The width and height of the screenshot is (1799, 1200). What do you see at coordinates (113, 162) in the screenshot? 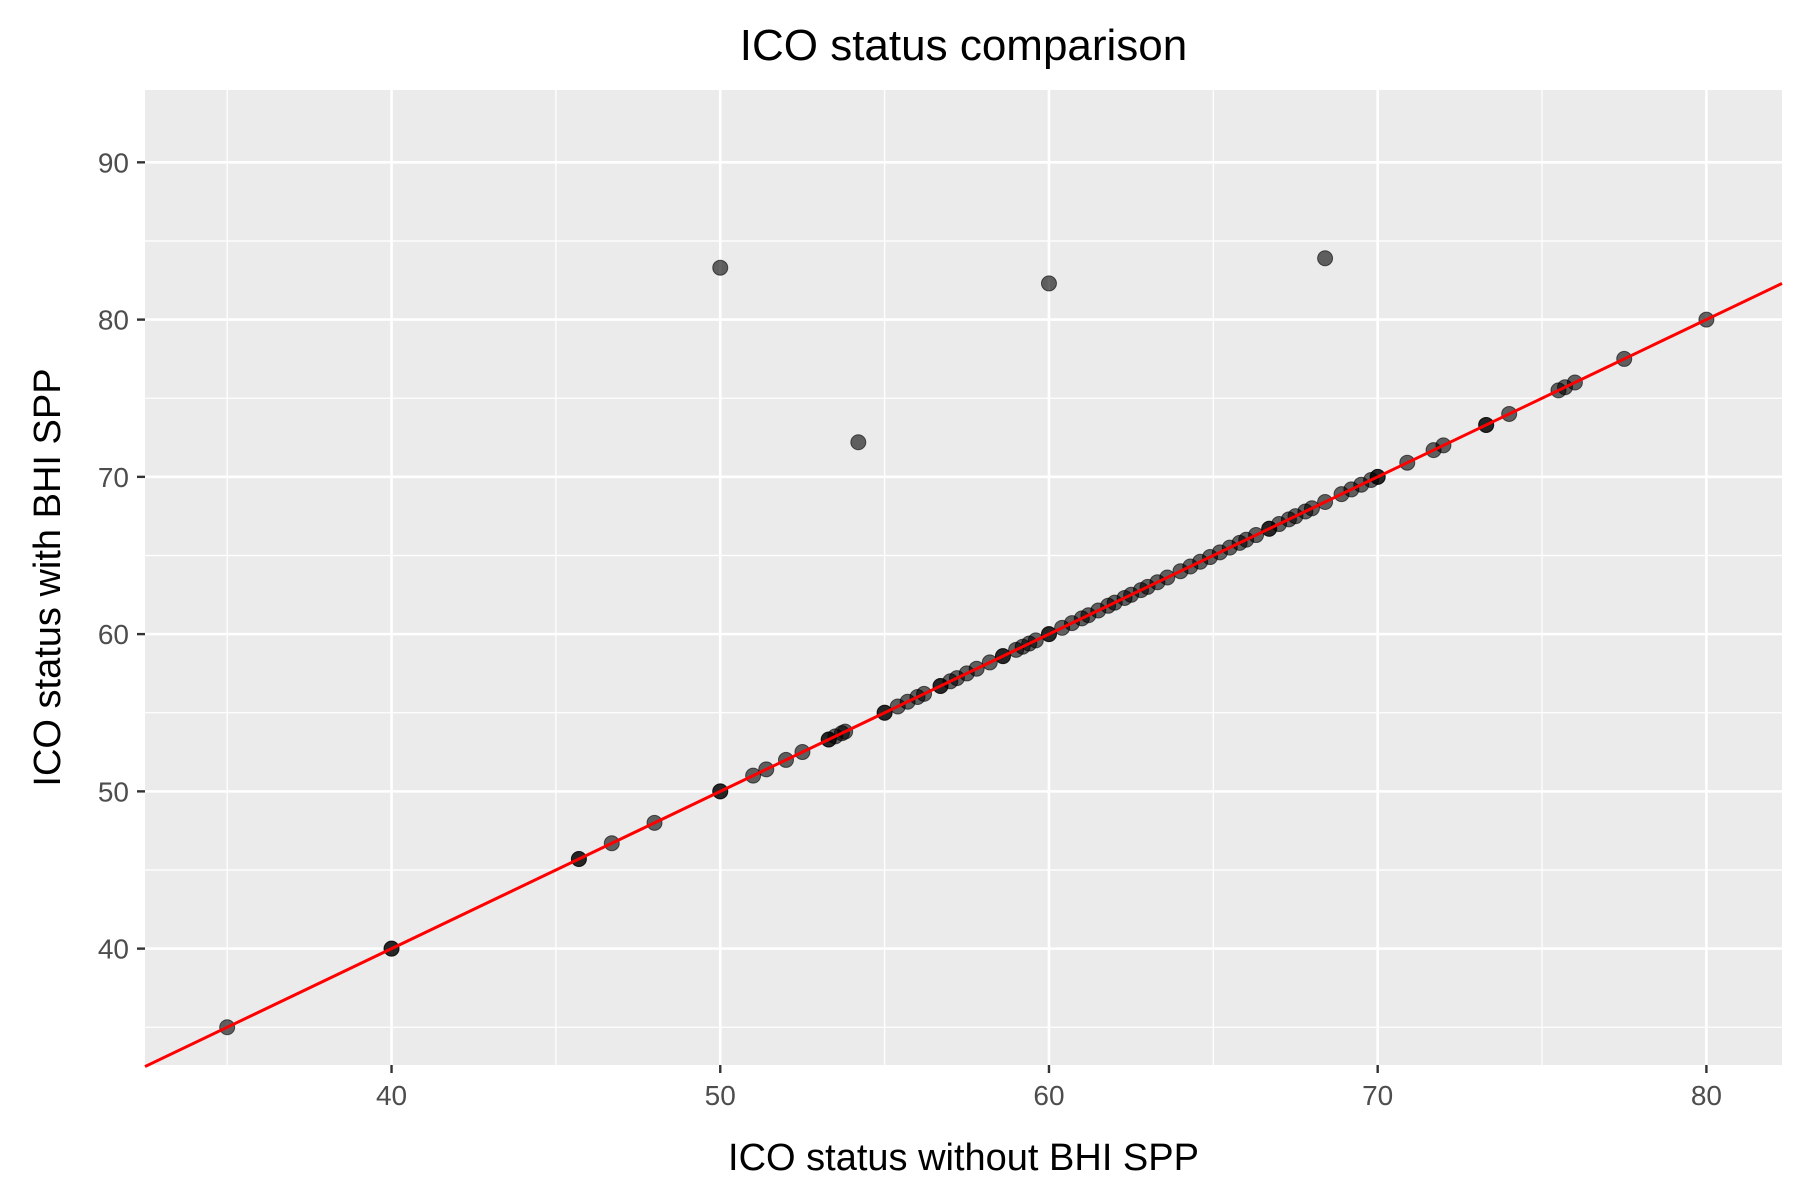
I see `y-tick-label: 90` at bounding box center [113, 162].